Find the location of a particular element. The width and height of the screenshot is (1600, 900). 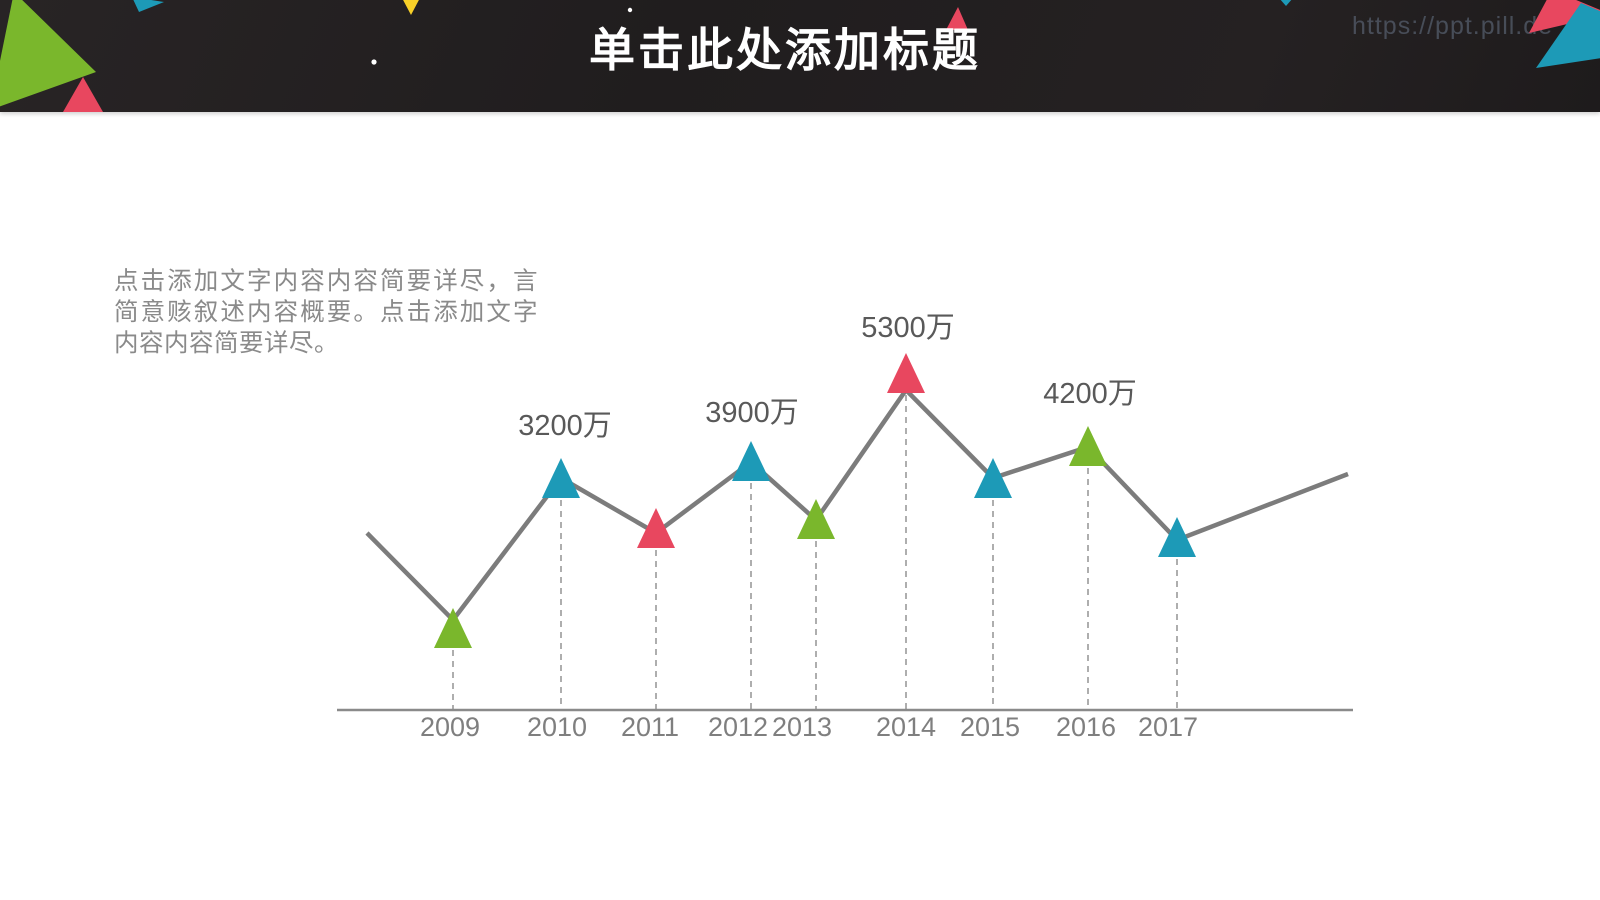

marker-2009 is located at coordinates (453, 628).